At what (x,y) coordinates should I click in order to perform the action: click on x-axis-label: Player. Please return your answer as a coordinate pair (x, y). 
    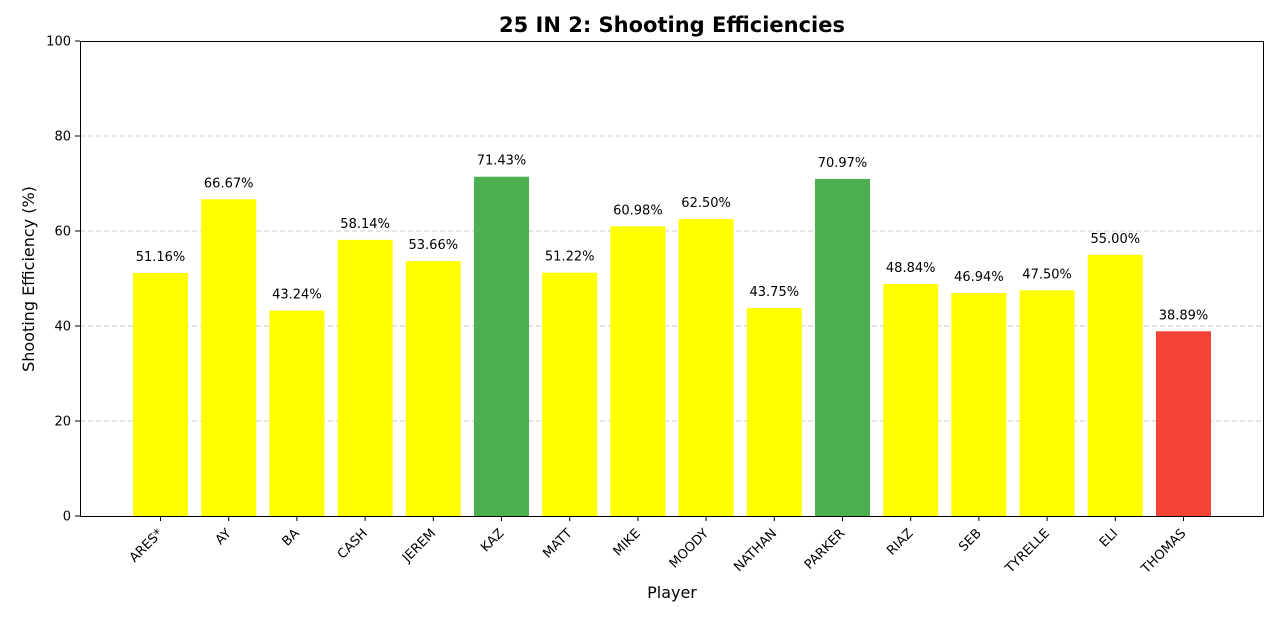
    Looking at the image, I should click on (672, 592).